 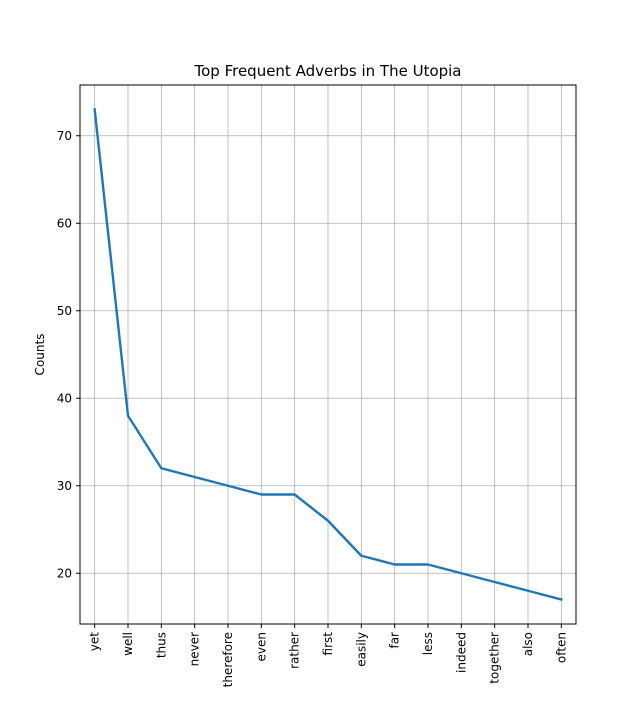 What do you see at coordinates (461, 652) in the screenshot?
I see `x-tick-label: indeed` at bounding box center [461, 652].